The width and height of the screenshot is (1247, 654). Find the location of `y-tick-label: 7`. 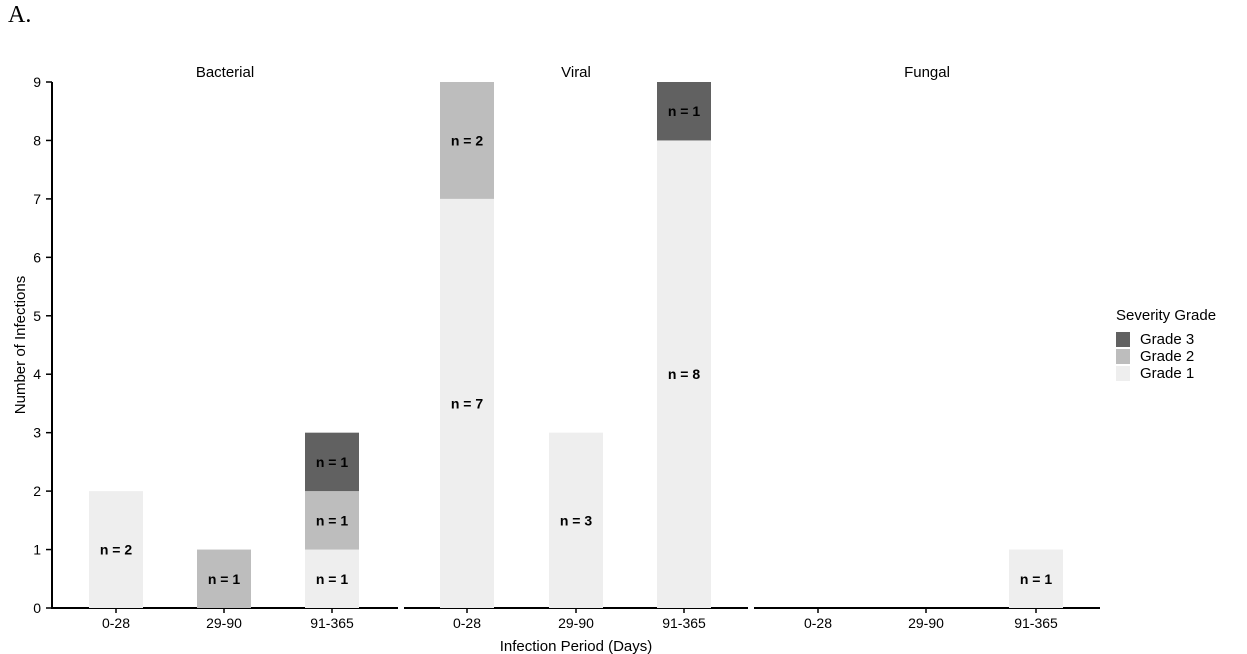

y-tick-label: 7 is located at coordinates (37, 199).